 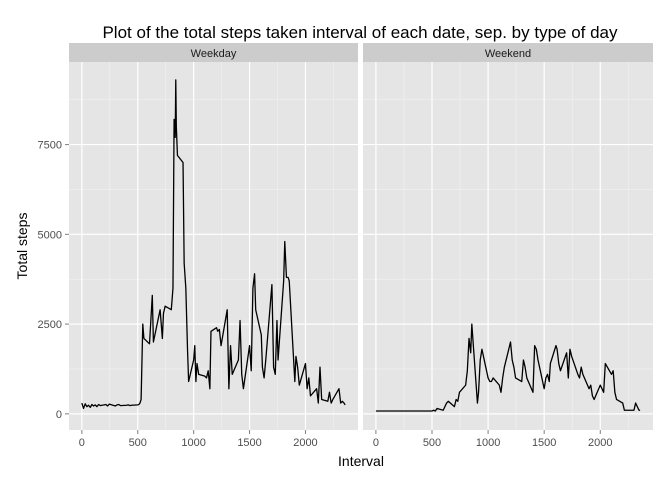 I want to click on x-axis-title: Interval, so click(x=361, y=461).